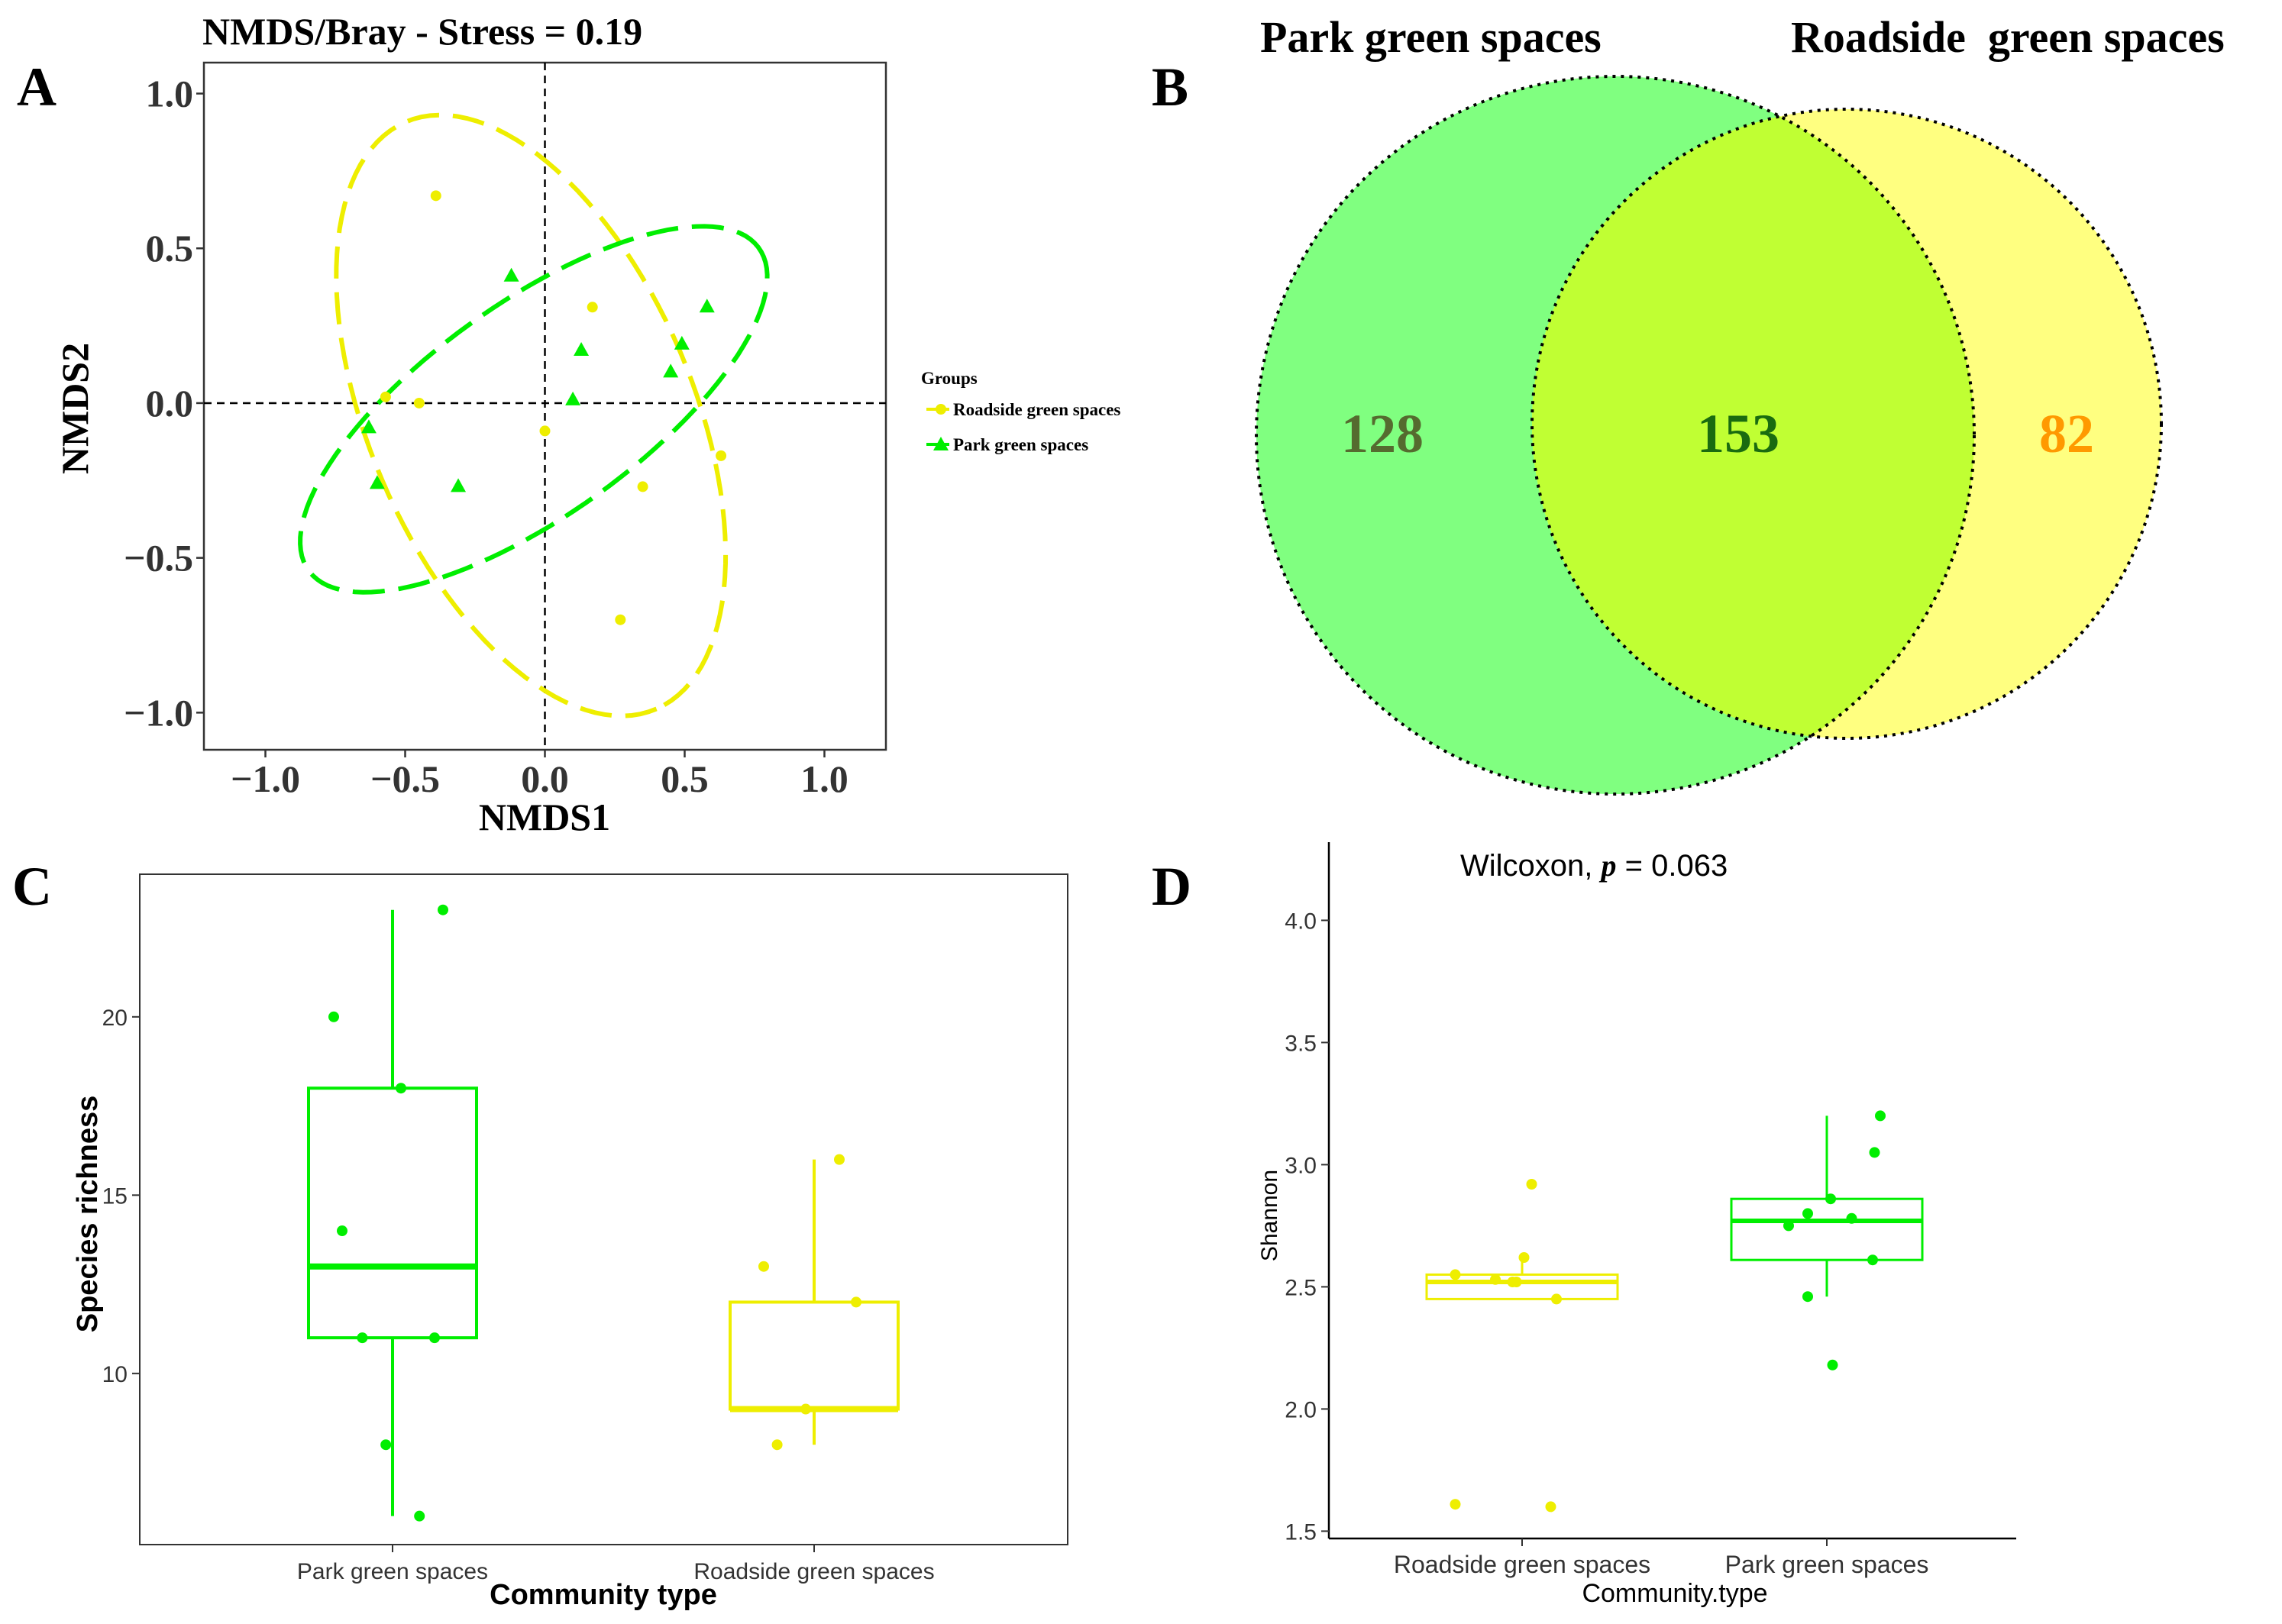 The image size is (2282, 1624). Describe the element at coordinates (1608, 865) in the screenshot. I see `wilcoxon-p-symbol: p` at that location.